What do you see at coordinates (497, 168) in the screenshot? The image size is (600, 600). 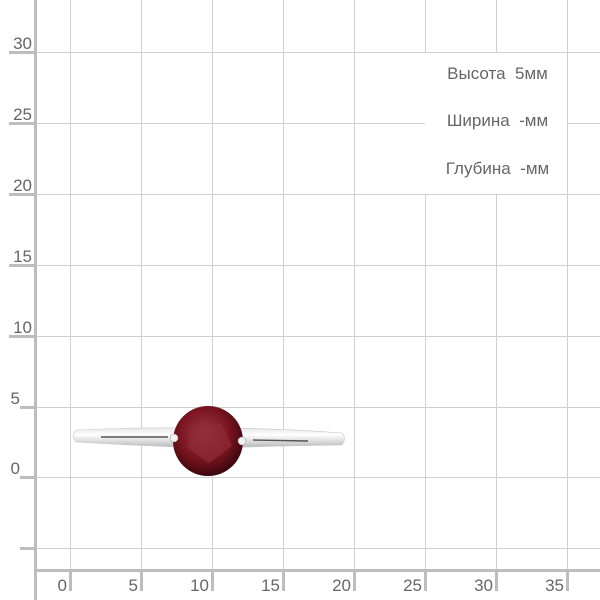 I see `depth-dimension: Глубина -мм` at bounding box center [497, 168].